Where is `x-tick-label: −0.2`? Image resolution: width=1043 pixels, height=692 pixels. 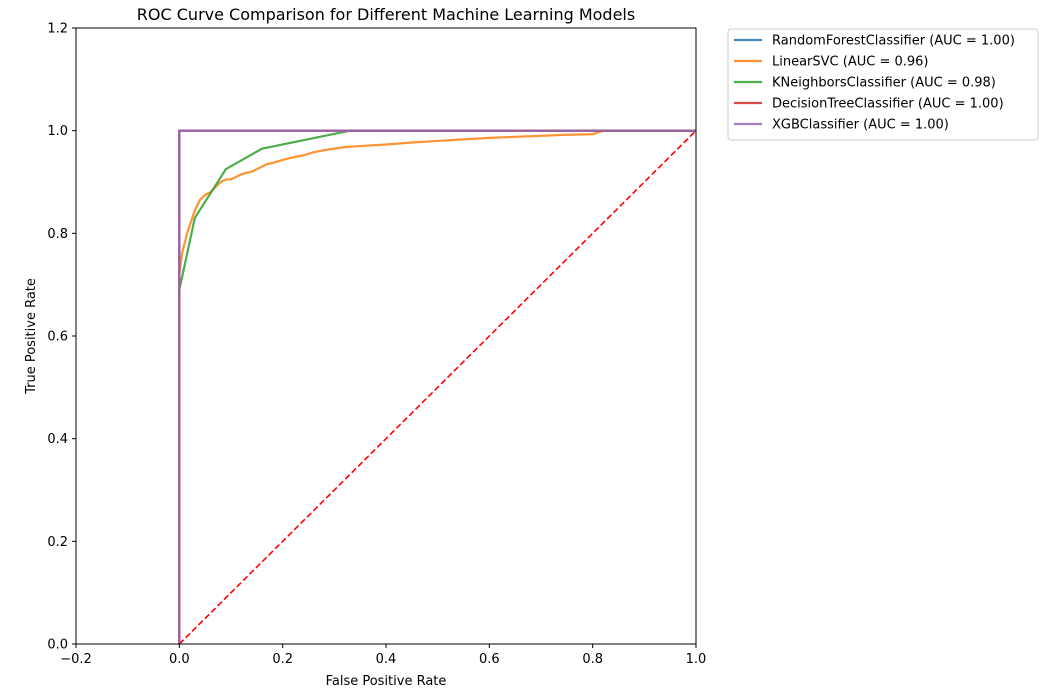
x-tick-label: −0.2 is located at coordinates (76, 659).